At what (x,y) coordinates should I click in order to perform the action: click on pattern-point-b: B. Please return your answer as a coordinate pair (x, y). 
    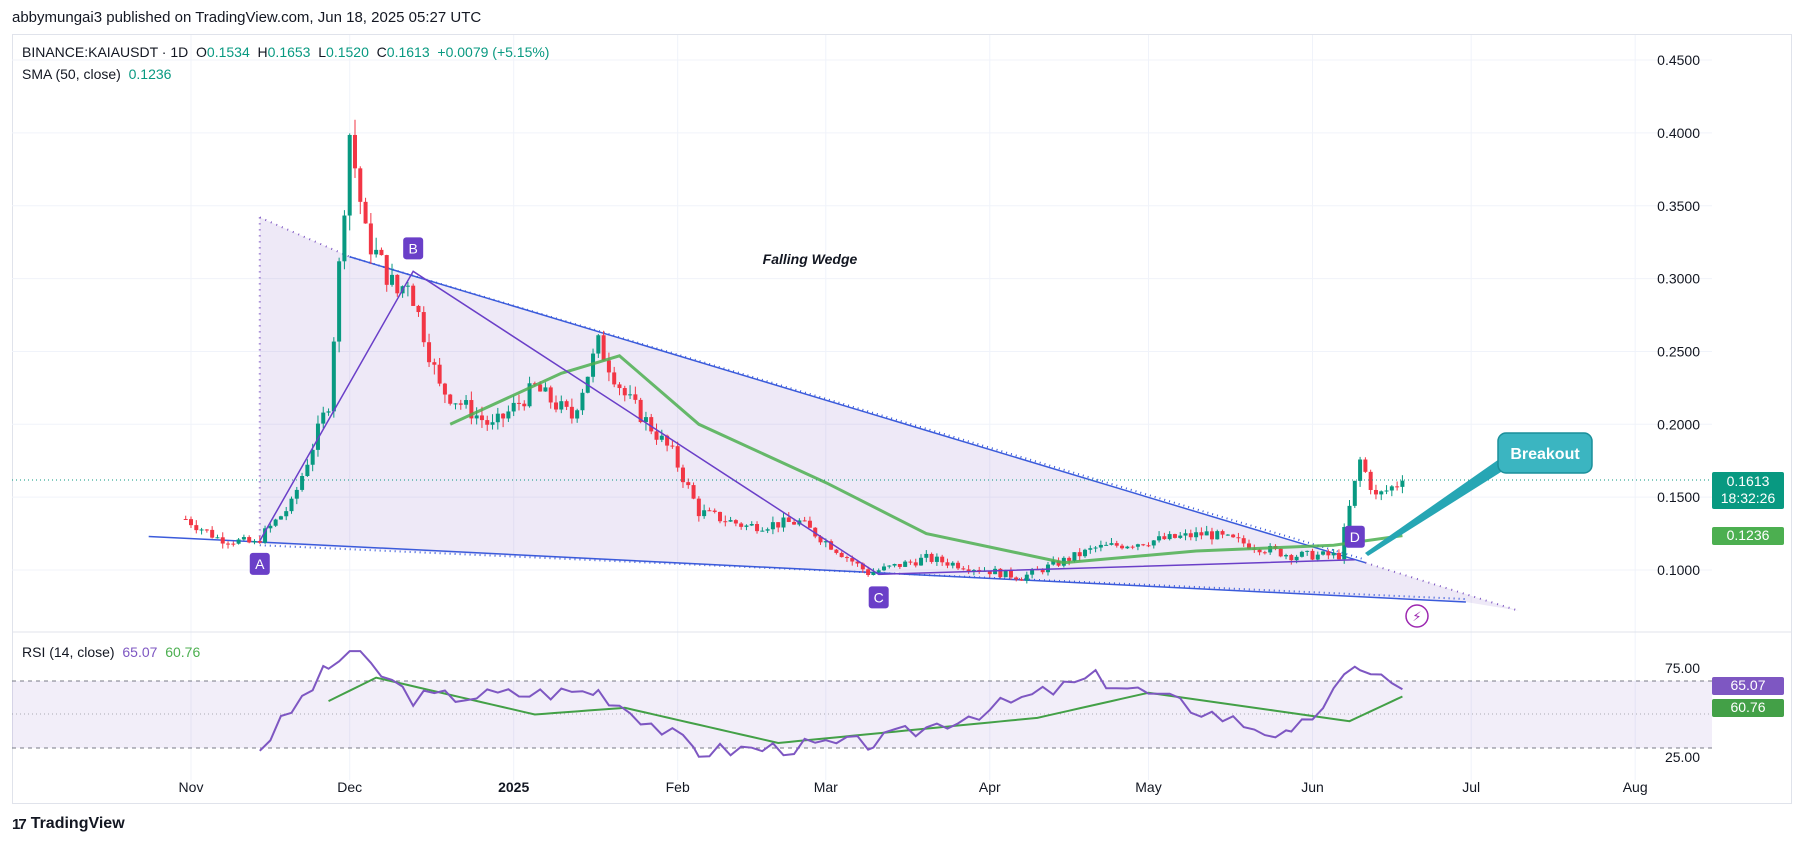
    Looking at the image, I should click on (413, 248).